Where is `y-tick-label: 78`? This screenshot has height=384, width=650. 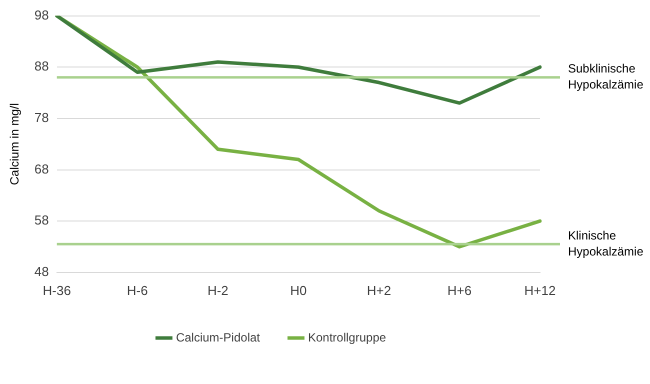
y-tick-label: 78 is located at coordinates (41, 118).